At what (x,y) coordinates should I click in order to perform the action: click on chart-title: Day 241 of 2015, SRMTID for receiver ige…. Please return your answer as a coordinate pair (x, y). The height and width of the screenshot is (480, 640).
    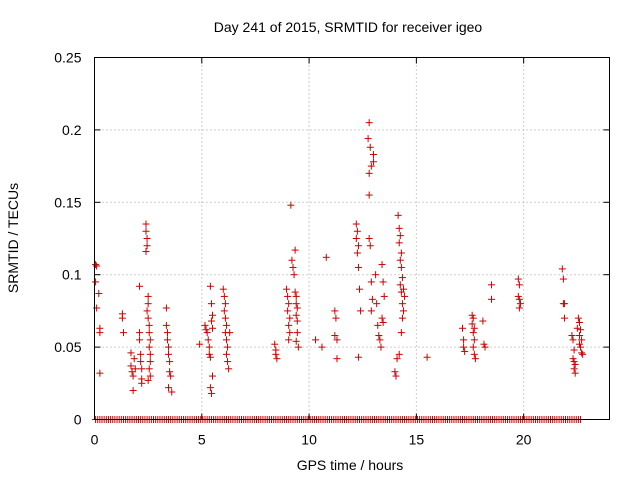
    Looking at the image, I should click on (348, 27).